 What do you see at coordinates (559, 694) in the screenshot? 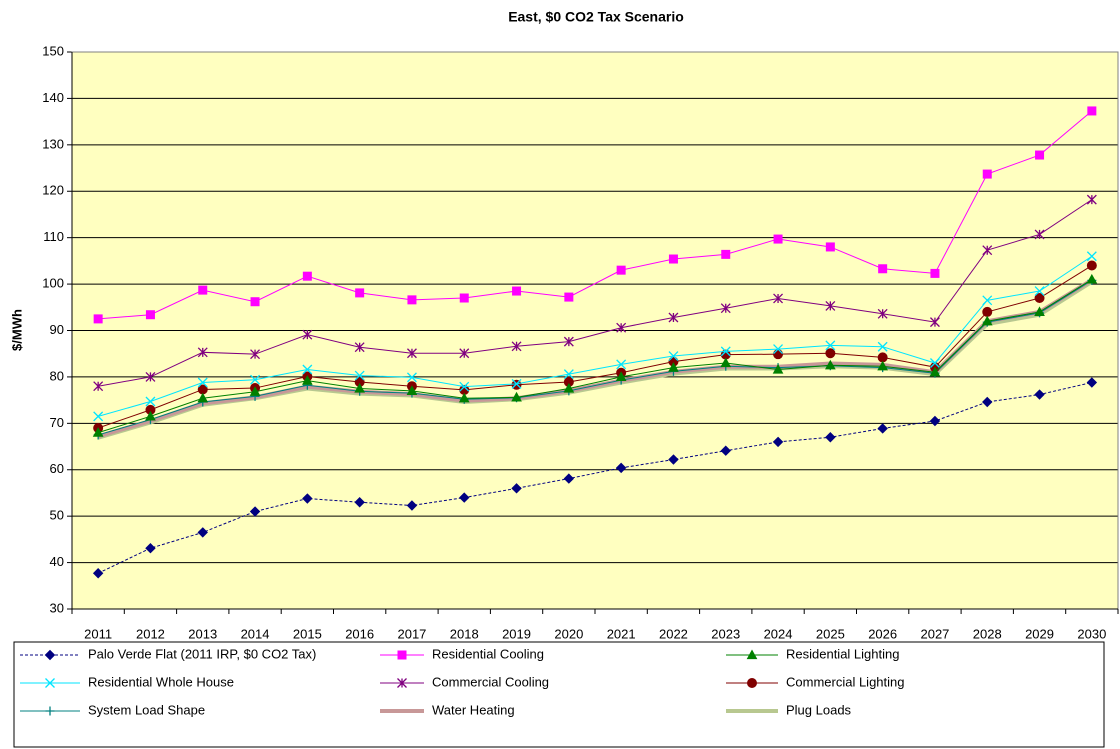
I see `legend-box` at bounding box center [559, 694].